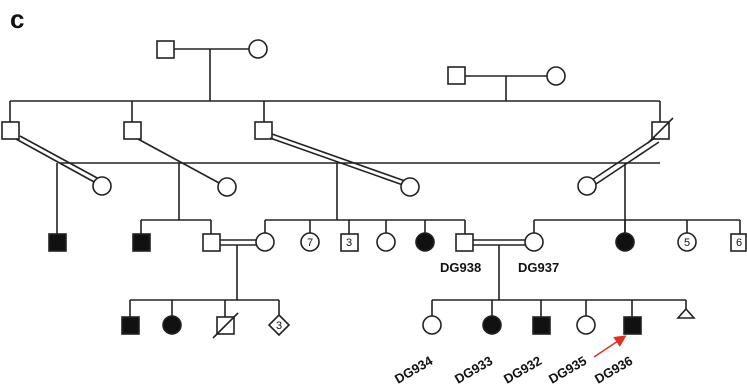  I want to click on founder-female-right, so click(556, 76).